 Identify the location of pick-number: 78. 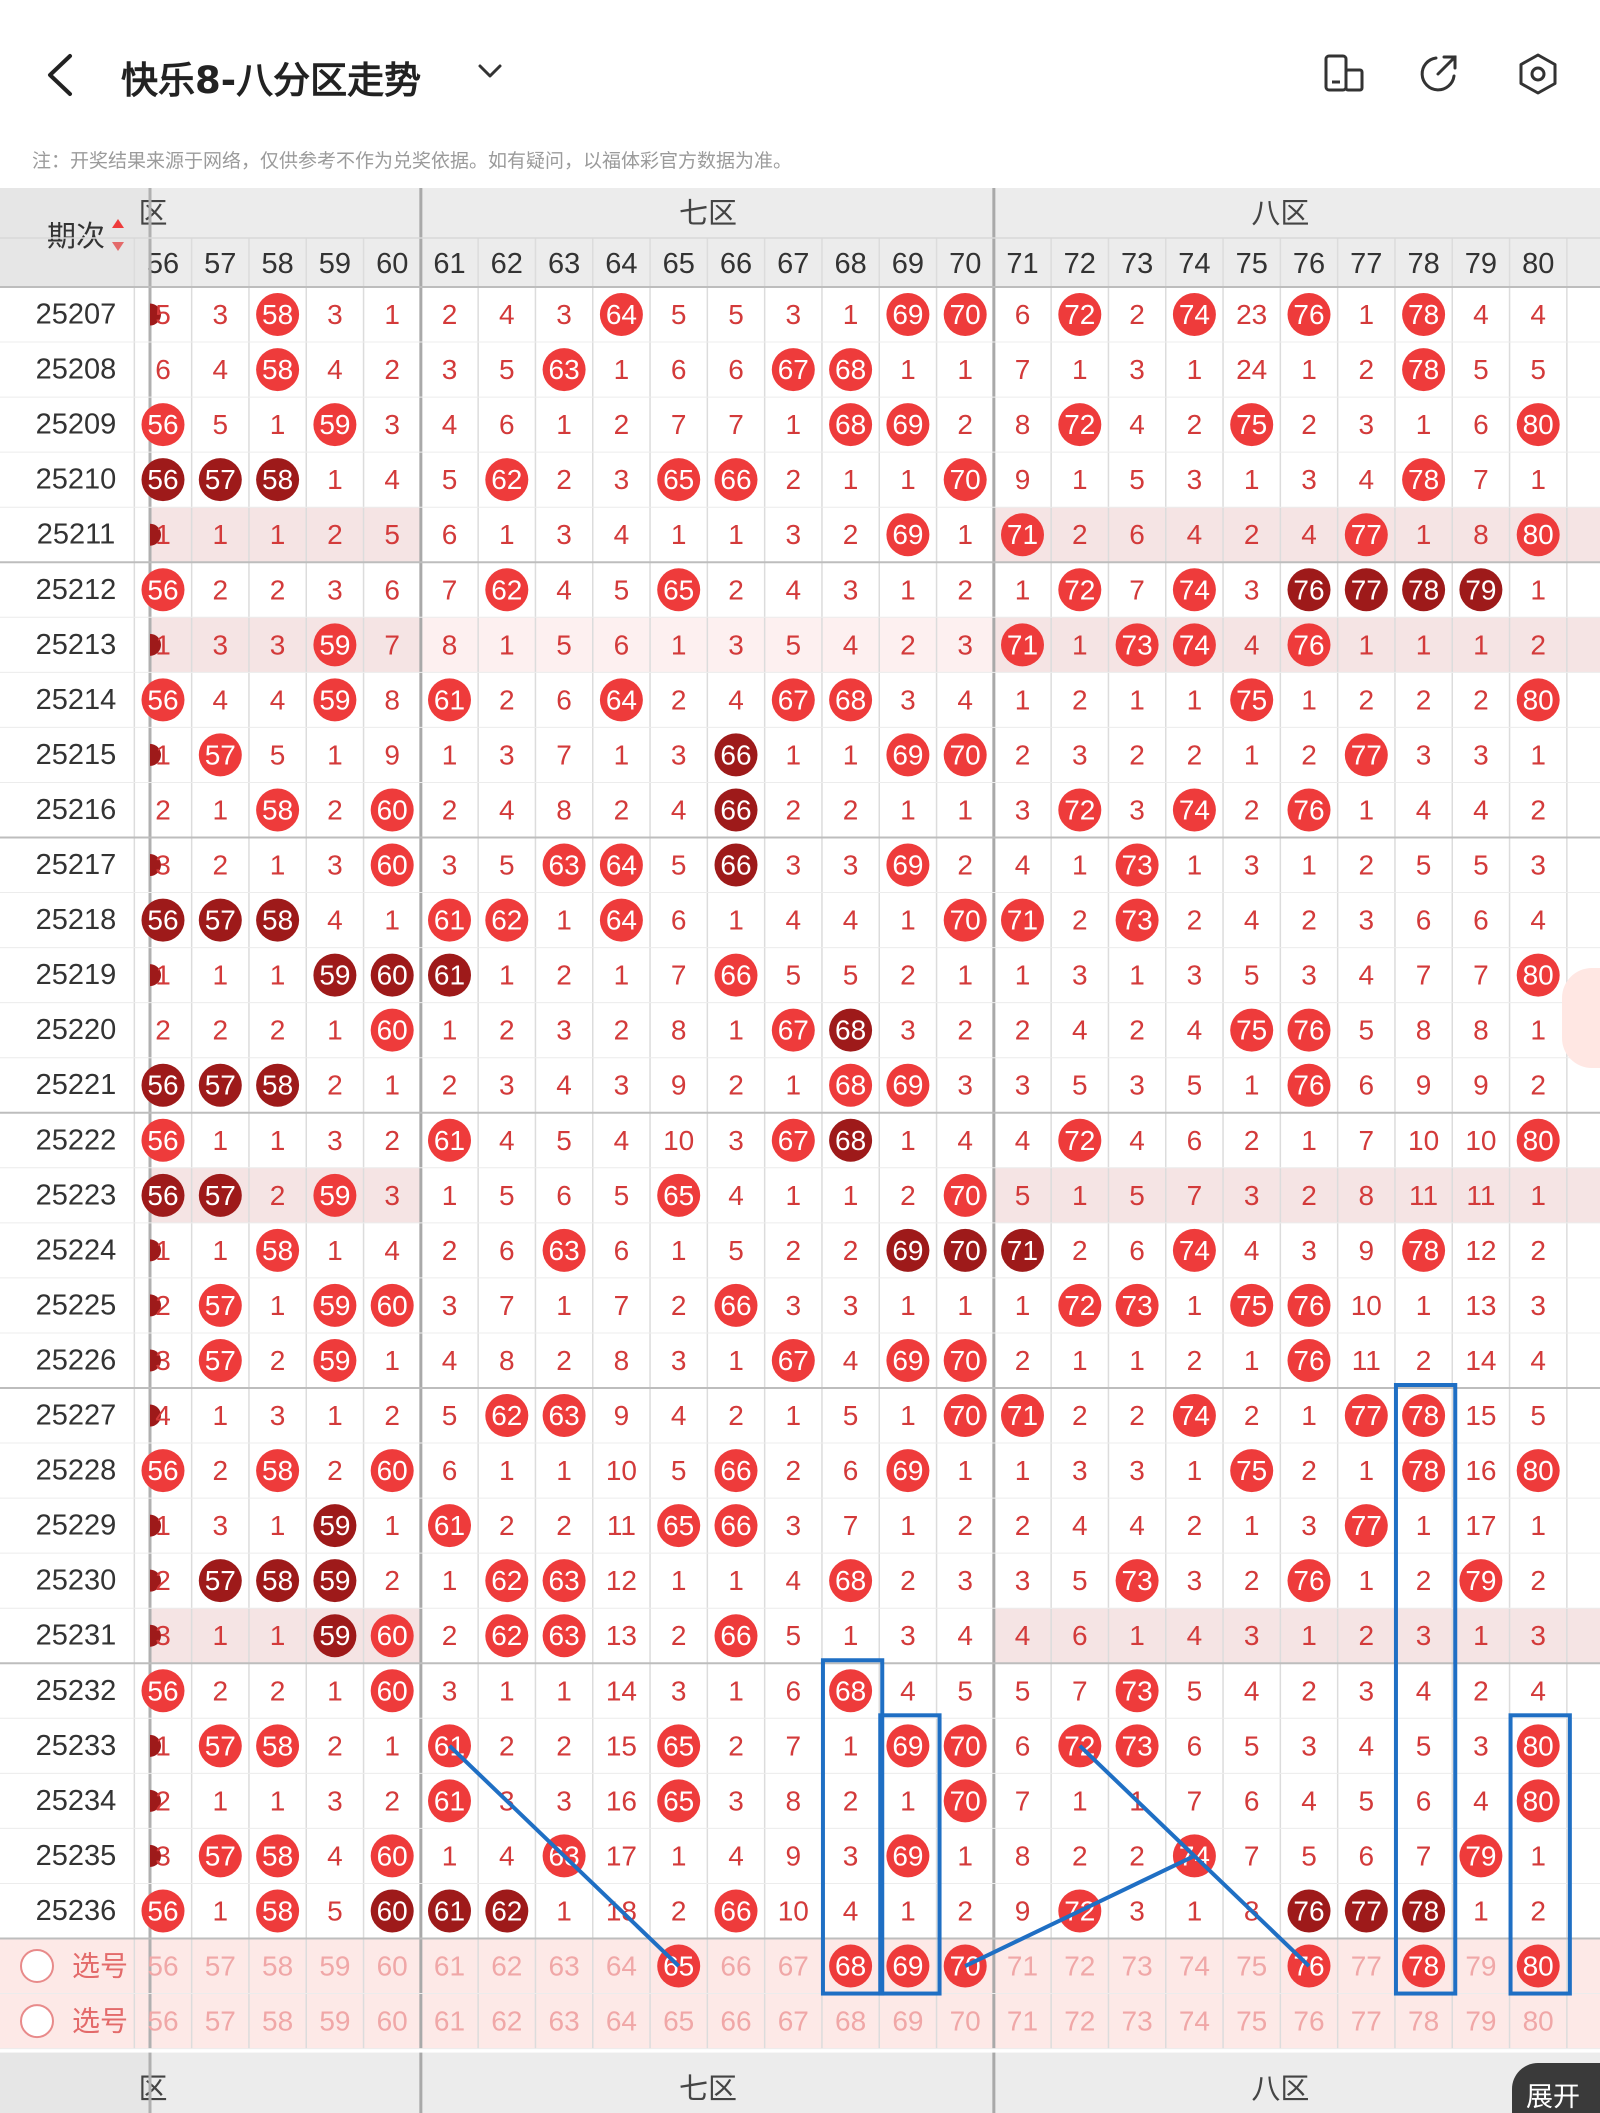
(1423, 2021).